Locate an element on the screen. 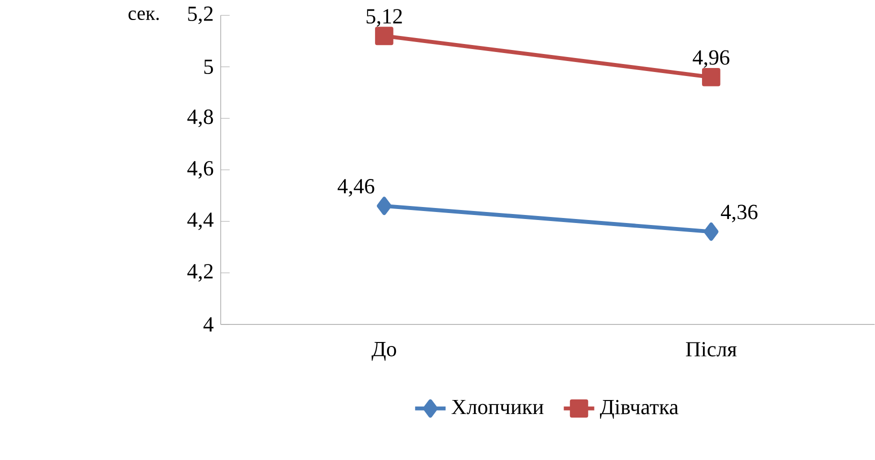 The image size is (875, 460). data-label: 4,96 is located at coordinates (711, 59).